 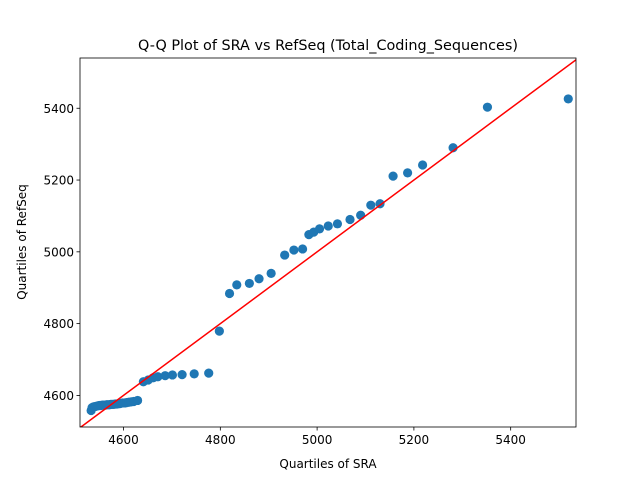 I want to click on y-tick-label: 4800, so click(x=58, y=324).